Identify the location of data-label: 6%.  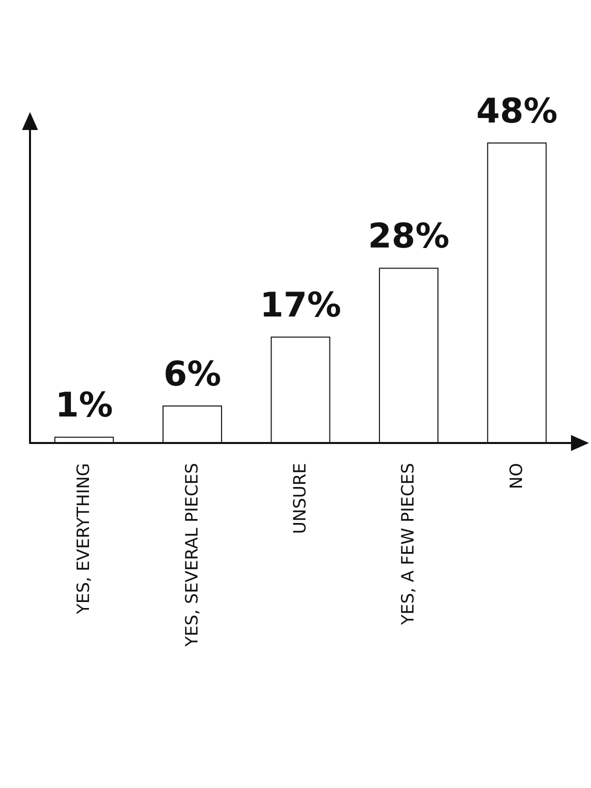
(192, 374).